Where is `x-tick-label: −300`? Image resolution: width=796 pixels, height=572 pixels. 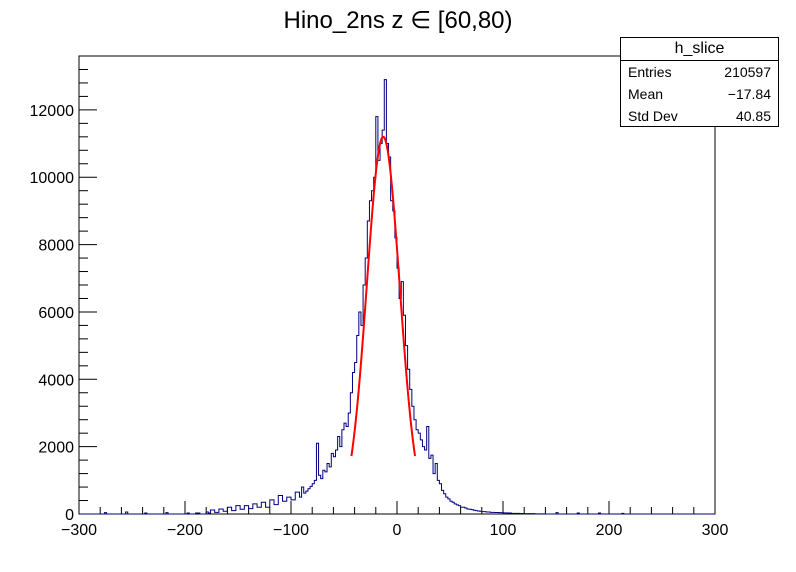
x-tick-label: −300 is located at coordinates (79, 530).